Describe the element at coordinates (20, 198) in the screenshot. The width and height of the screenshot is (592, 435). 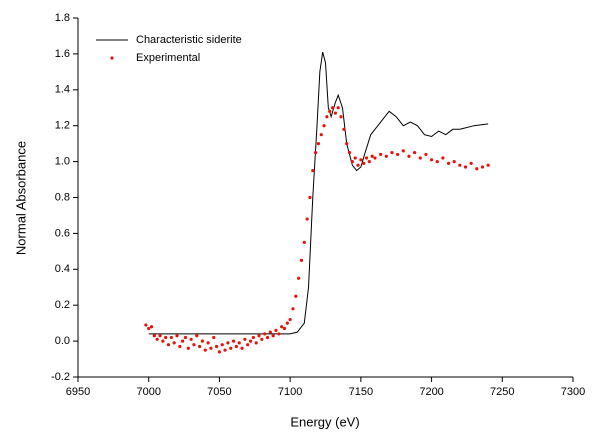
I see `y-axis-title: Normal Absorbance` at that location.